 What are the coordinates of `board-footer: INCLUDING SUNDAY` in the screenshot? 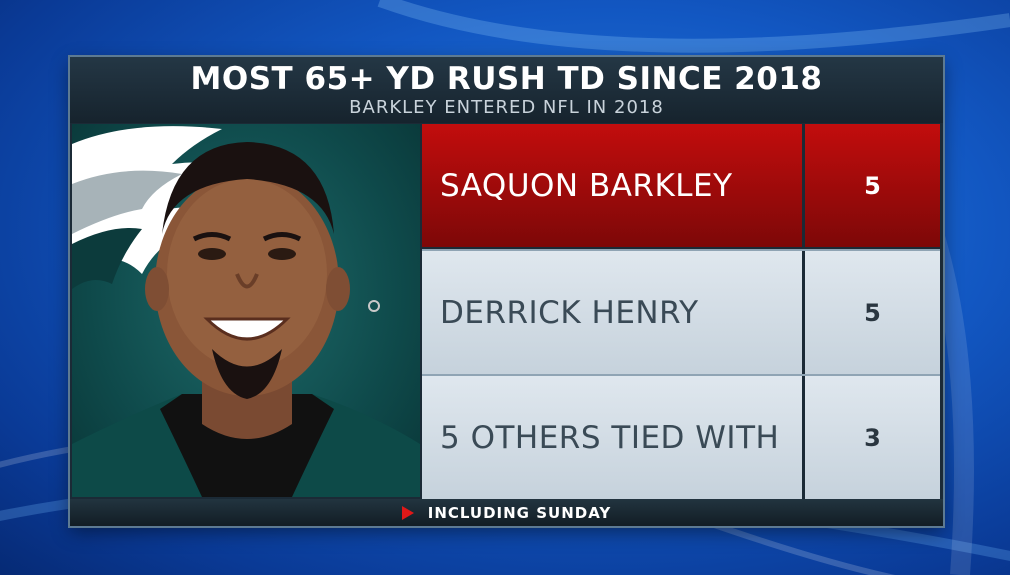 It's located at (506, 512).